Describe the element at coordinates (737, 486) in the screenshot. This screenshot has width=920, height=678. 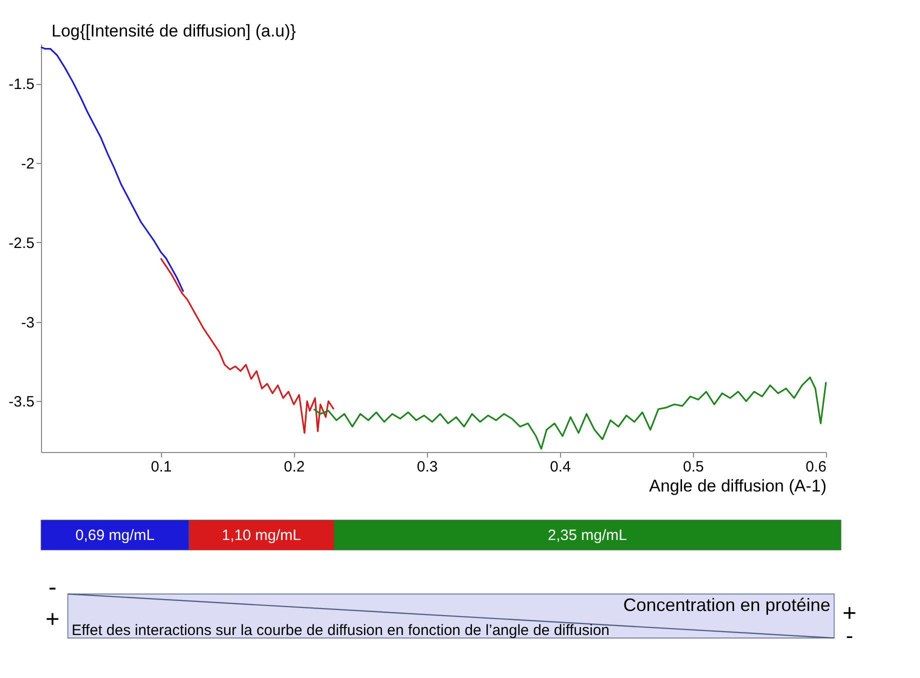
I see `x-axis-title: Angle de diffusion (A-1)` at that location.